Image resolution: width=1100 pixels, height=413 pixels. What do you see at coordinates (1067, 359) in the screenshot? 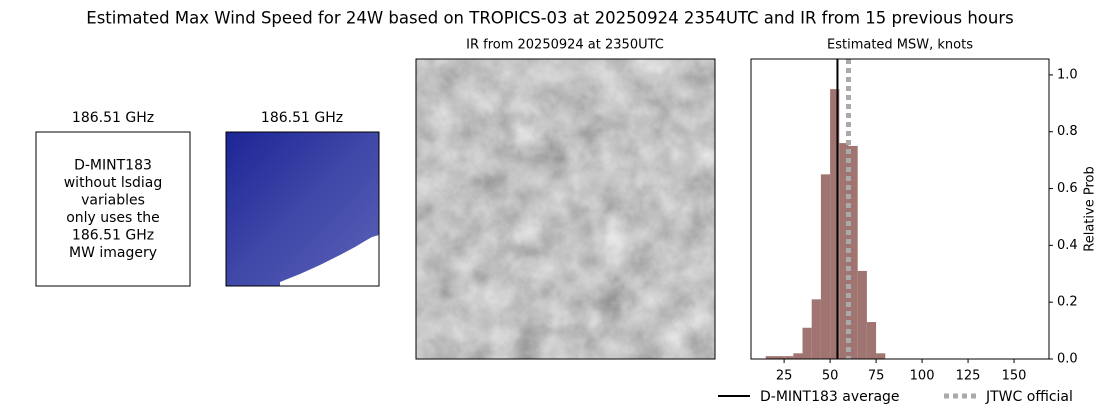
I see `y-tick-label: 0.0` at bounding box center [1067, 359].